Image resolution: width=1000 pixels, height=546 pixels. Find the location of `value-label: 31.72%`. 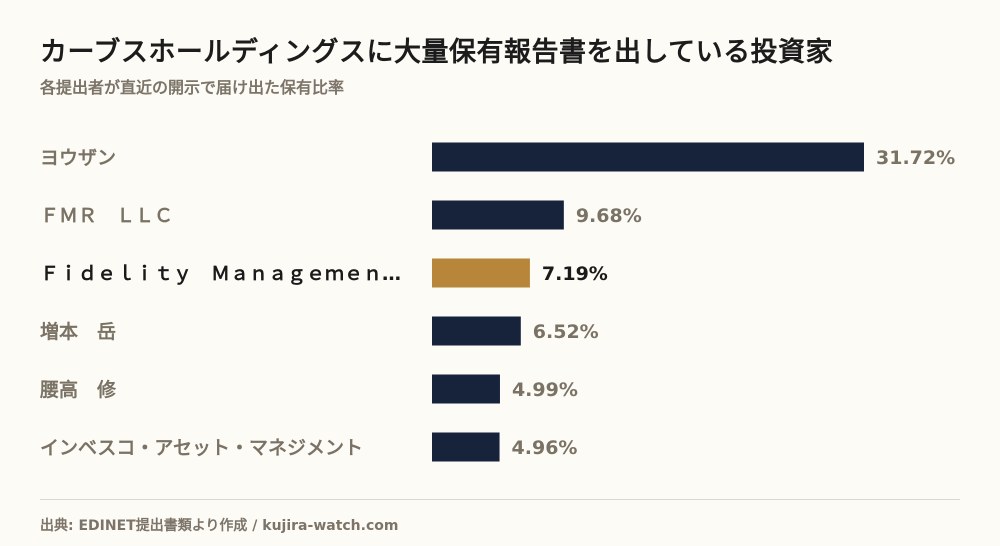

value-label: 31.72% is located at coordinates (915, 158).